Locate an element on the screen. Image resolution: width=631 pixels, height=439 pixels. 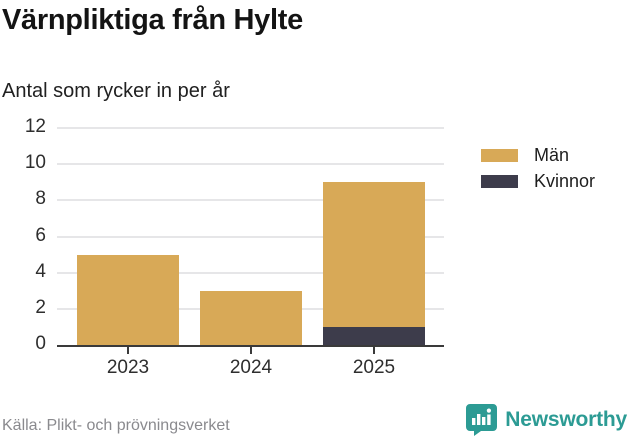
legend-item-kvinnor: Kvinnor is located at coordinates (538, 181).